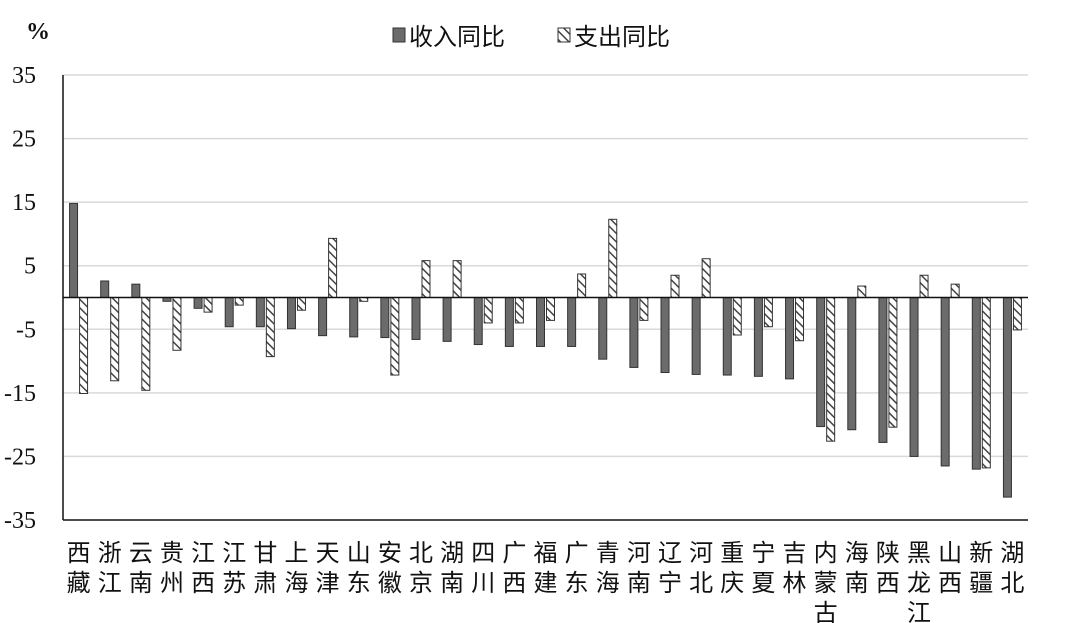 The width and height of the screenshot is (1080, 623). I want to click on category-label: 云南, so click(141, 568).